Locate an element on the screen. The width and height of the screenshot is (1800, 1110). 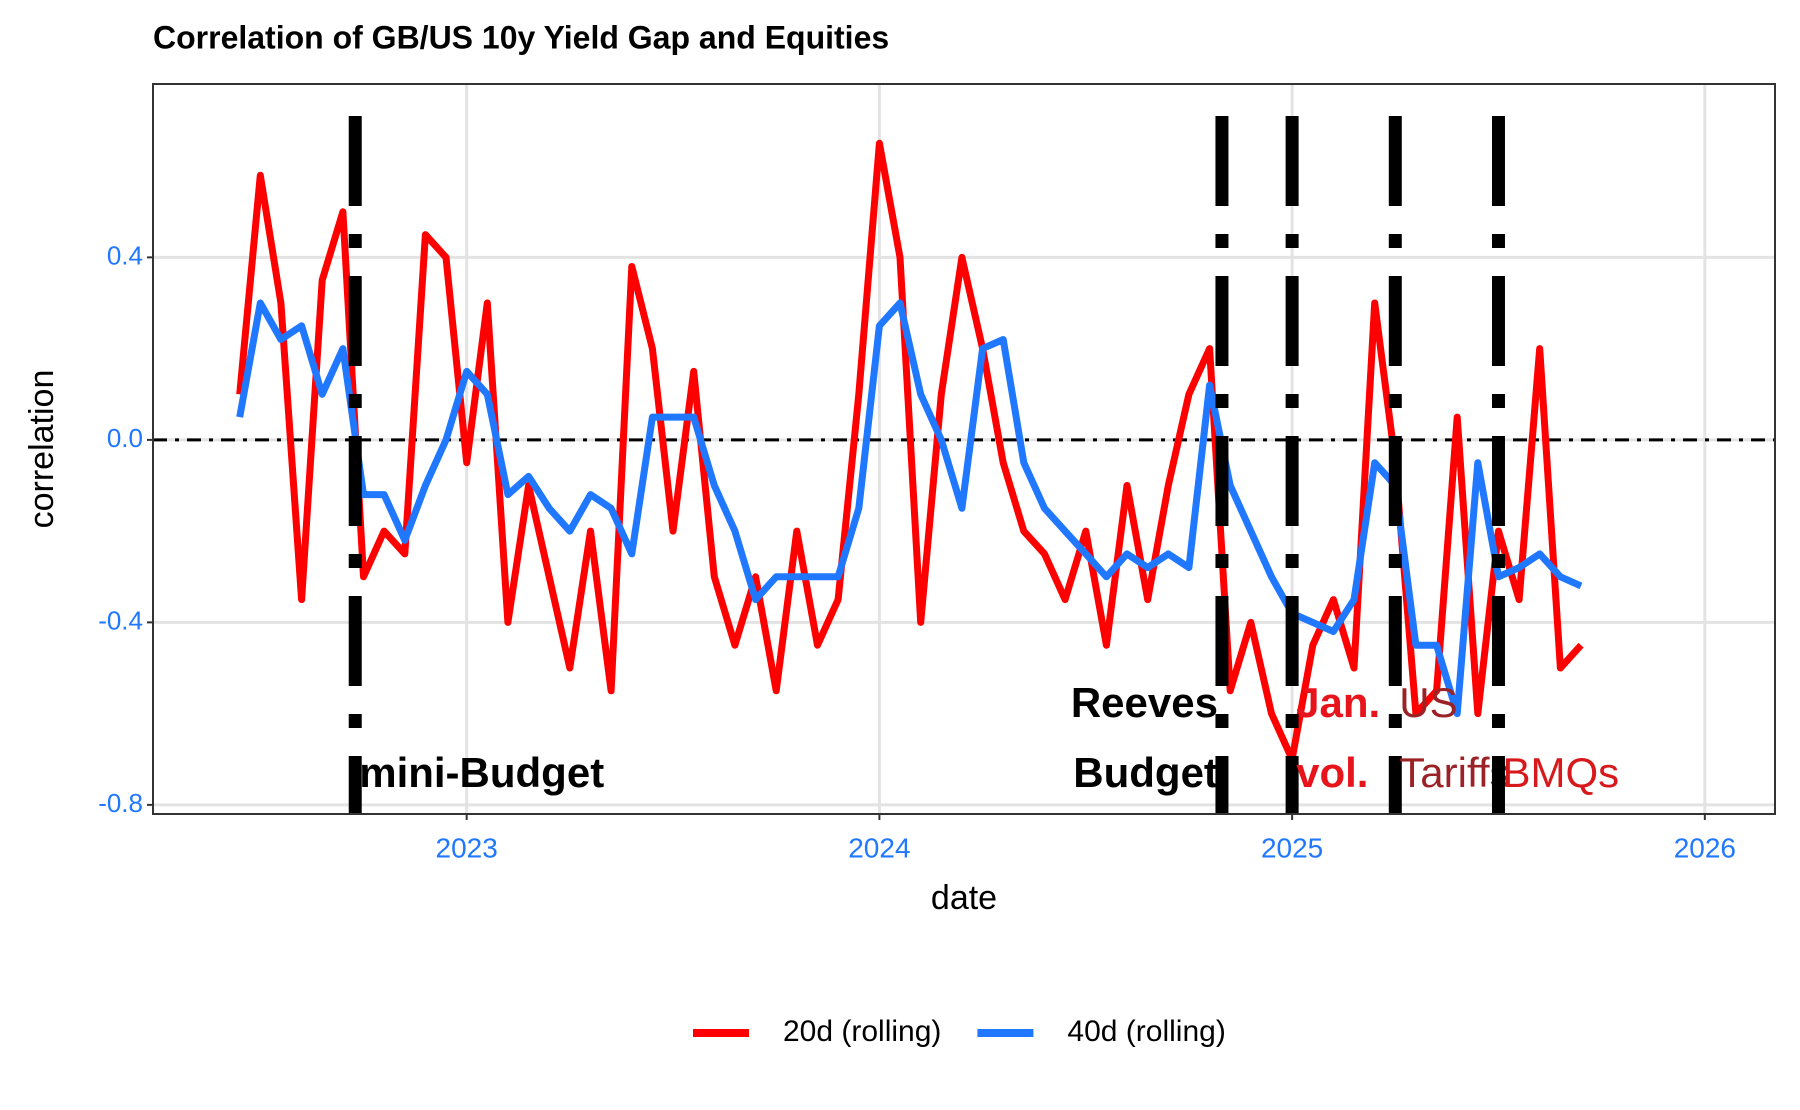
y-tick-label: 0.0 is located at coordinates (125, 438).